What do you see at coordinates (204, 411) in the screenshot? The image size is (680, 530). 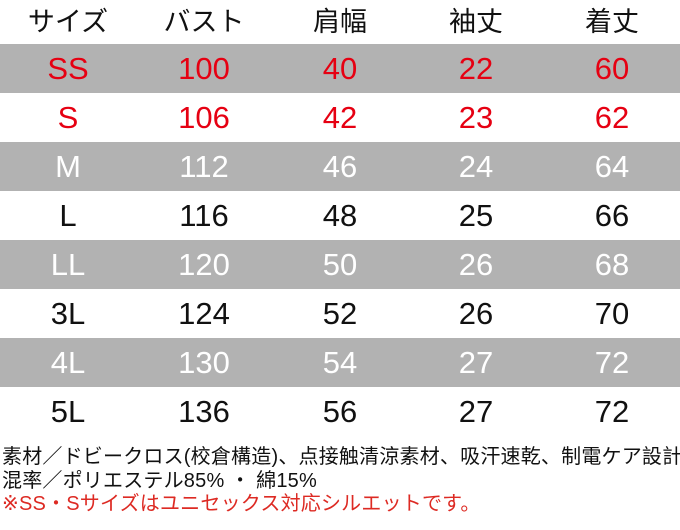 I see `bust-cell: 136` at bounding box center [204, 411].